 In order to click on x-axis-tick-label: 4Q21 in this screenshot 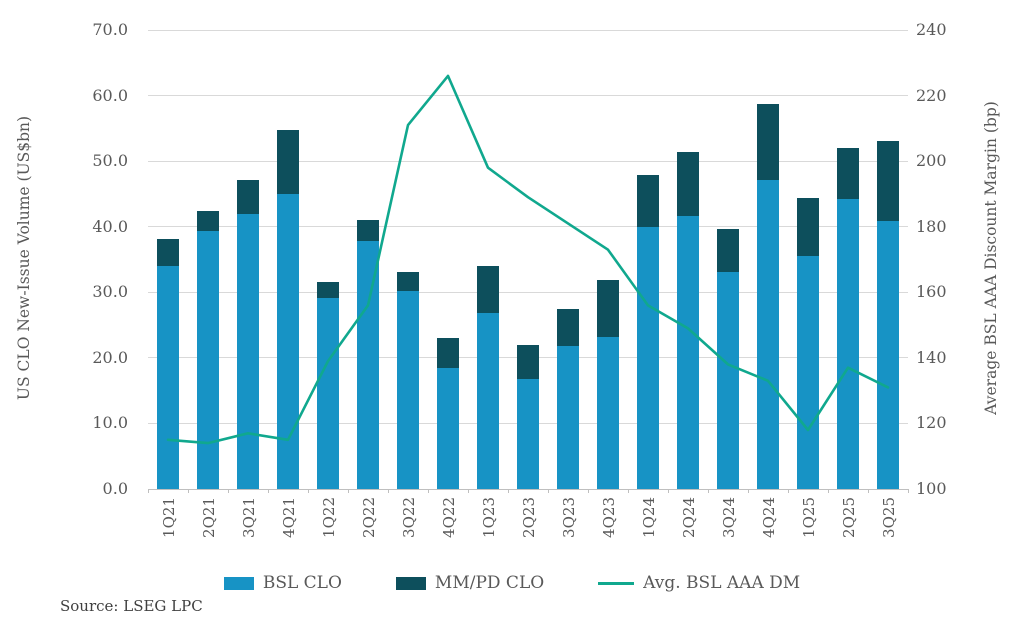, I will do `click(289, 517)`.